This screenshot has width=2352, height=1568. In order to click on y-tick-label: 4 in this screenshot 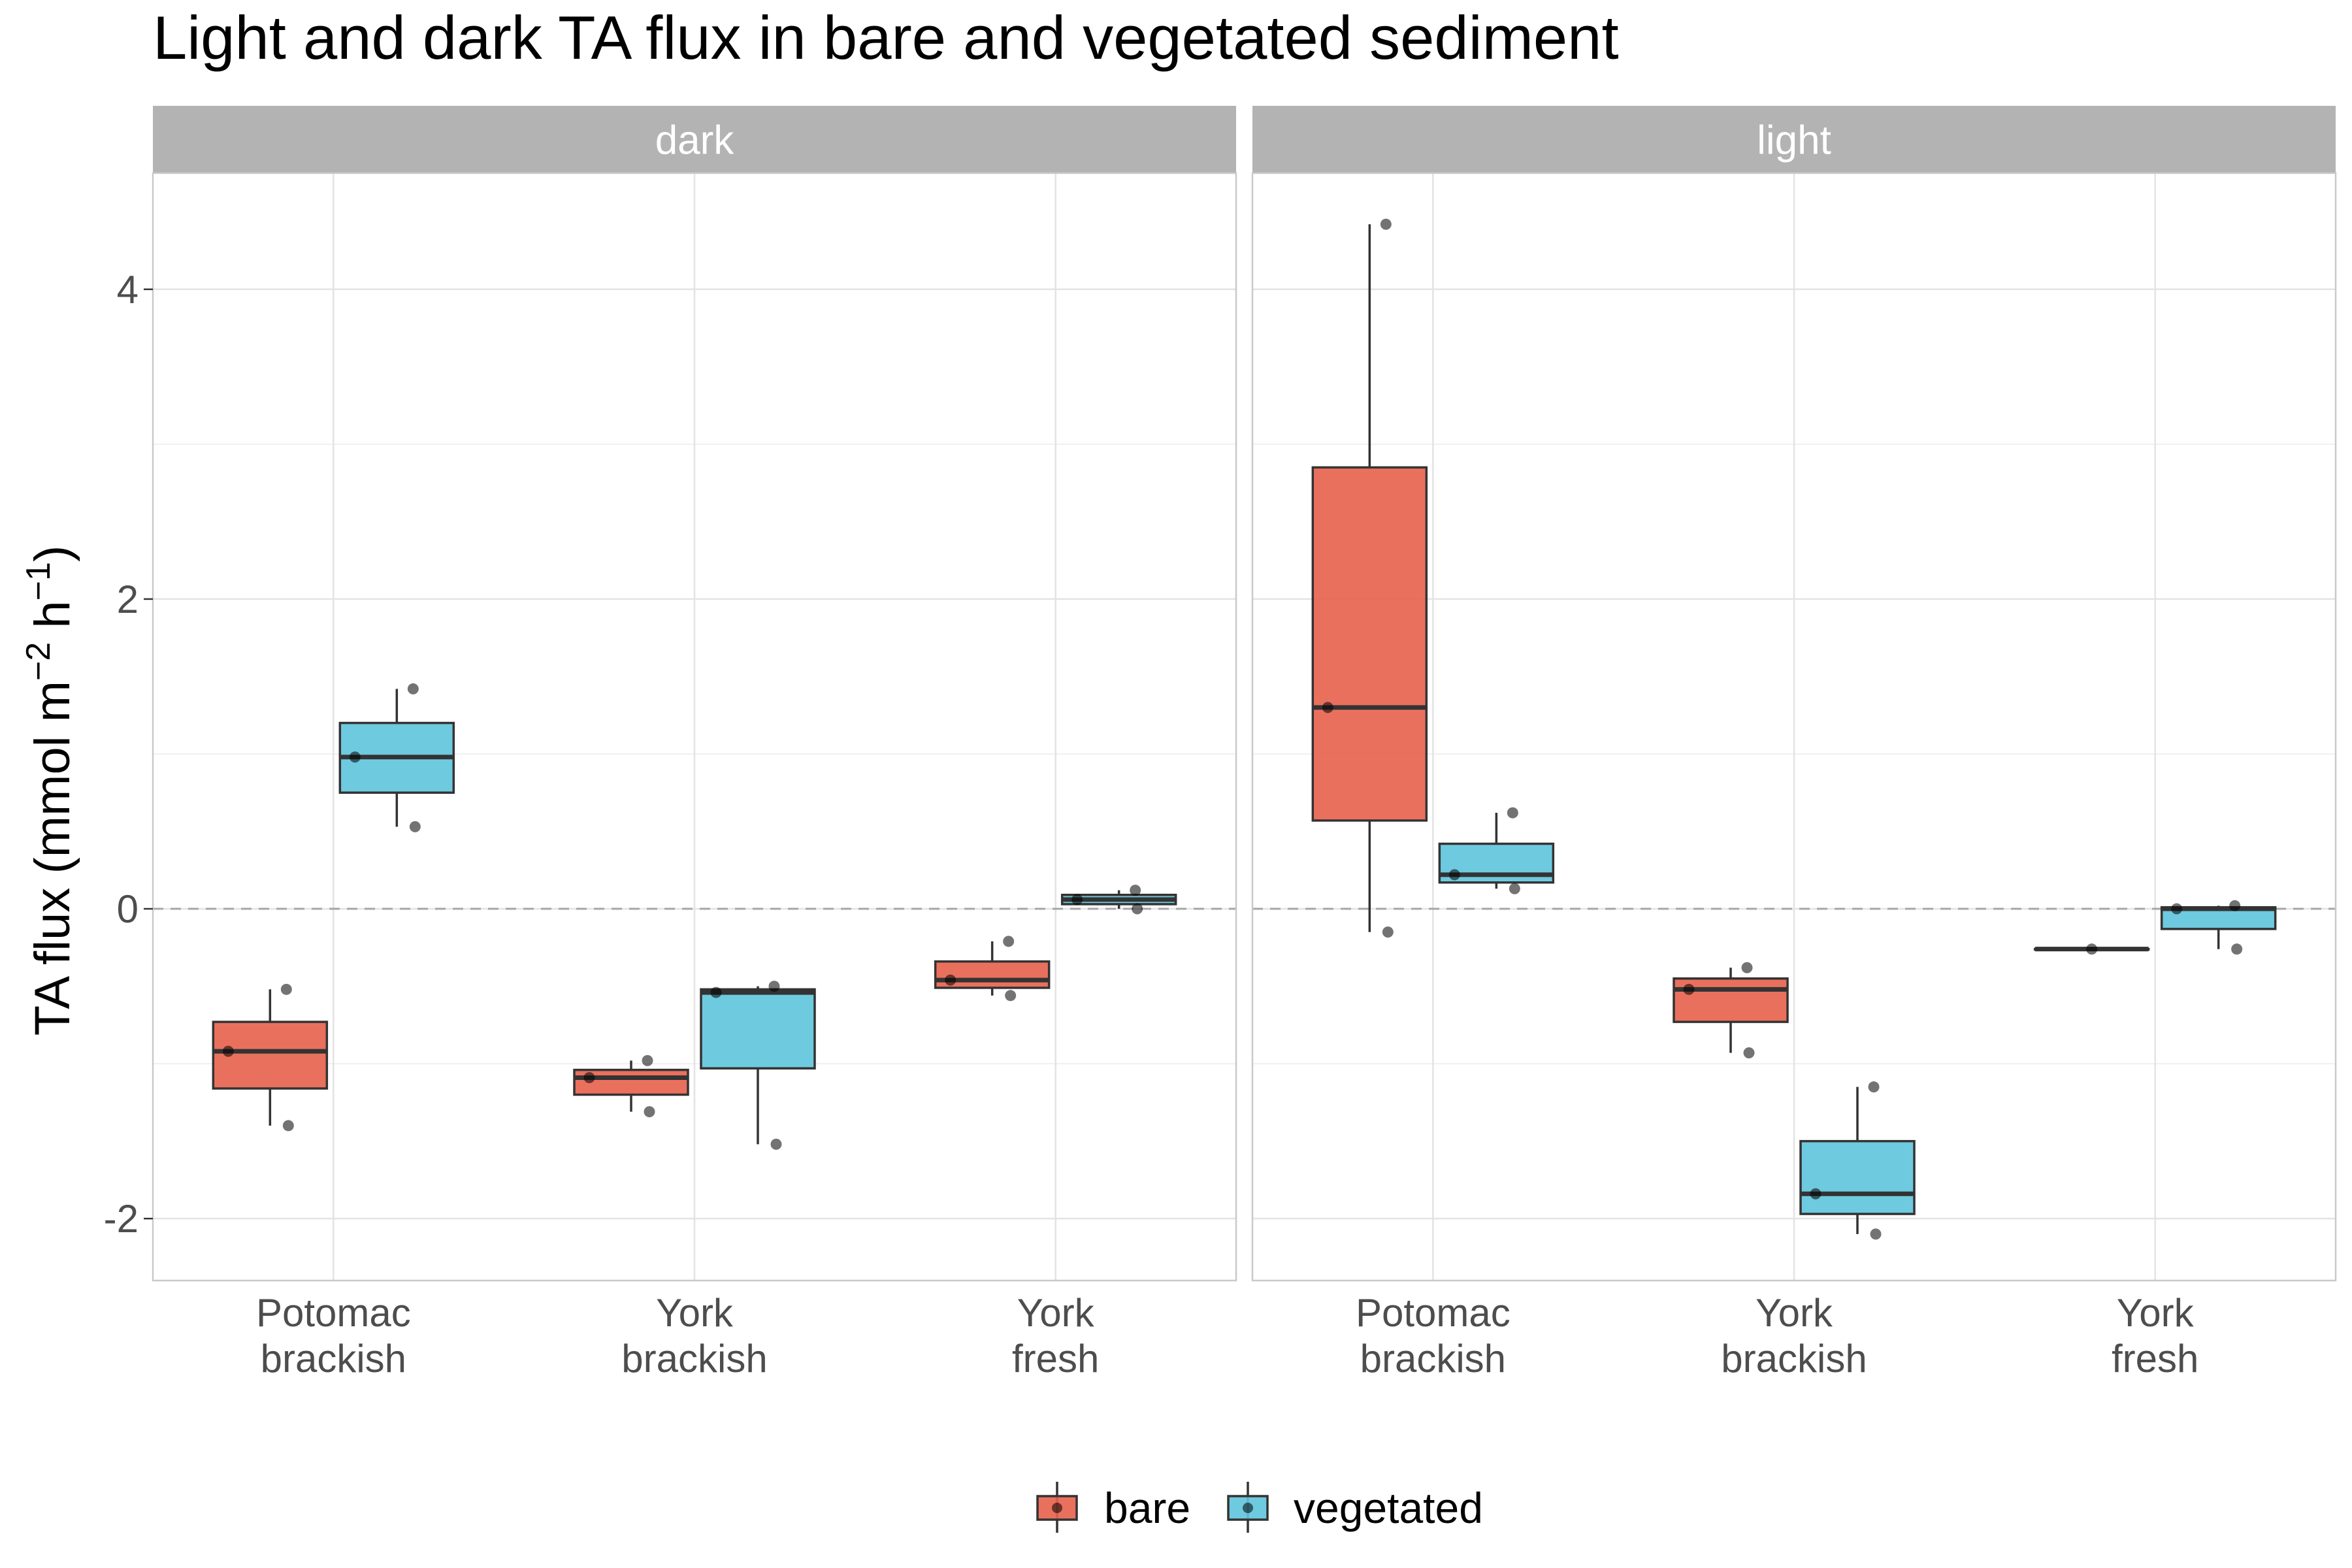, I will do `click(128, 290)`.